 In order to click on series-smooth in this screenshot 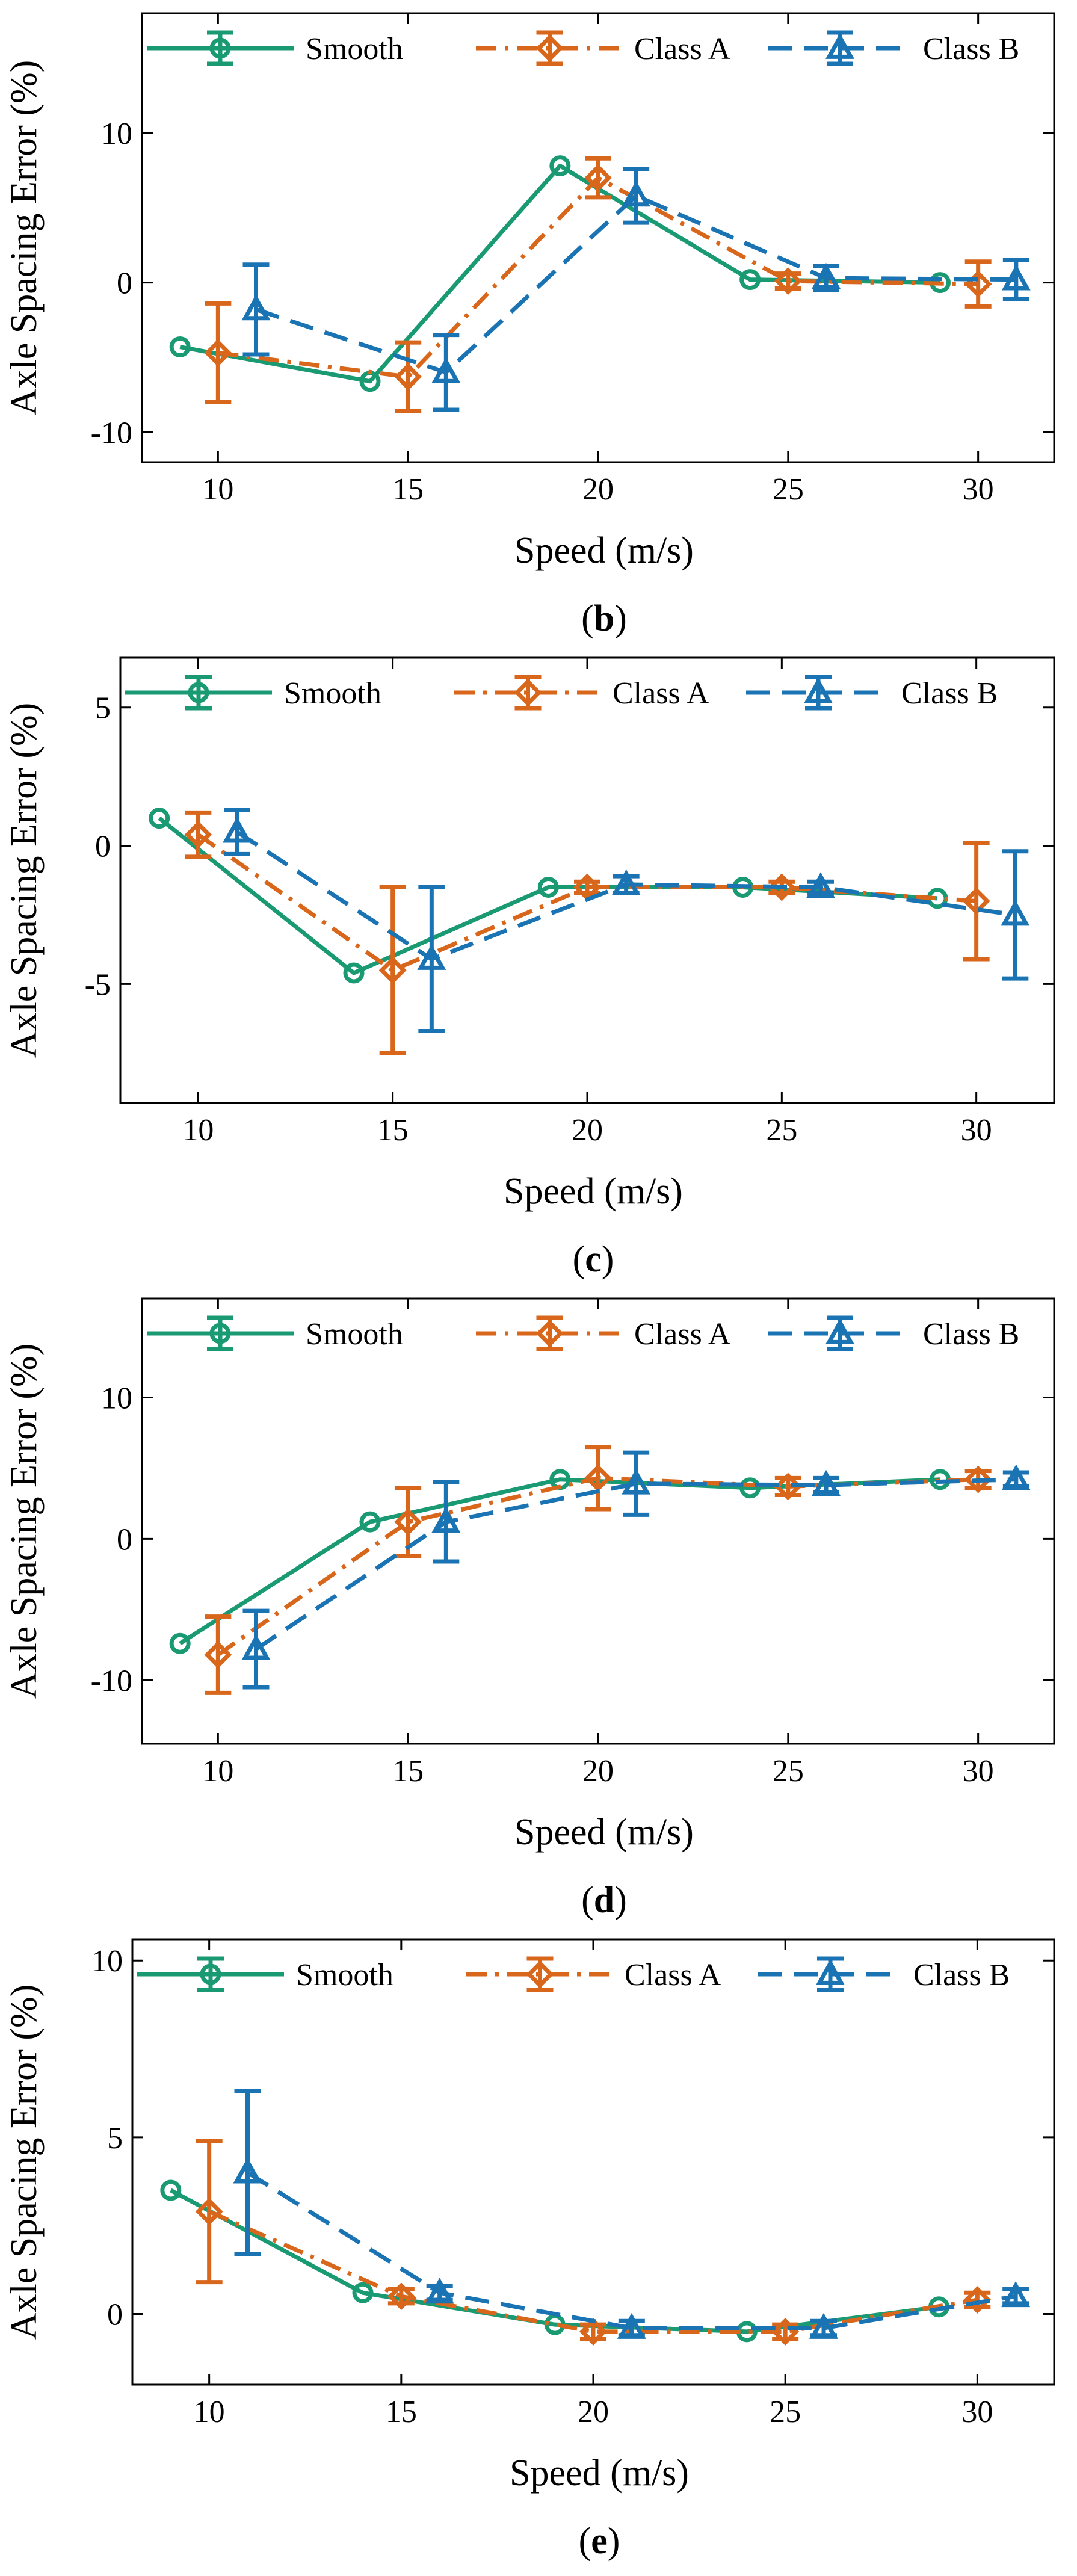, I will do `click(554, 2261)`.